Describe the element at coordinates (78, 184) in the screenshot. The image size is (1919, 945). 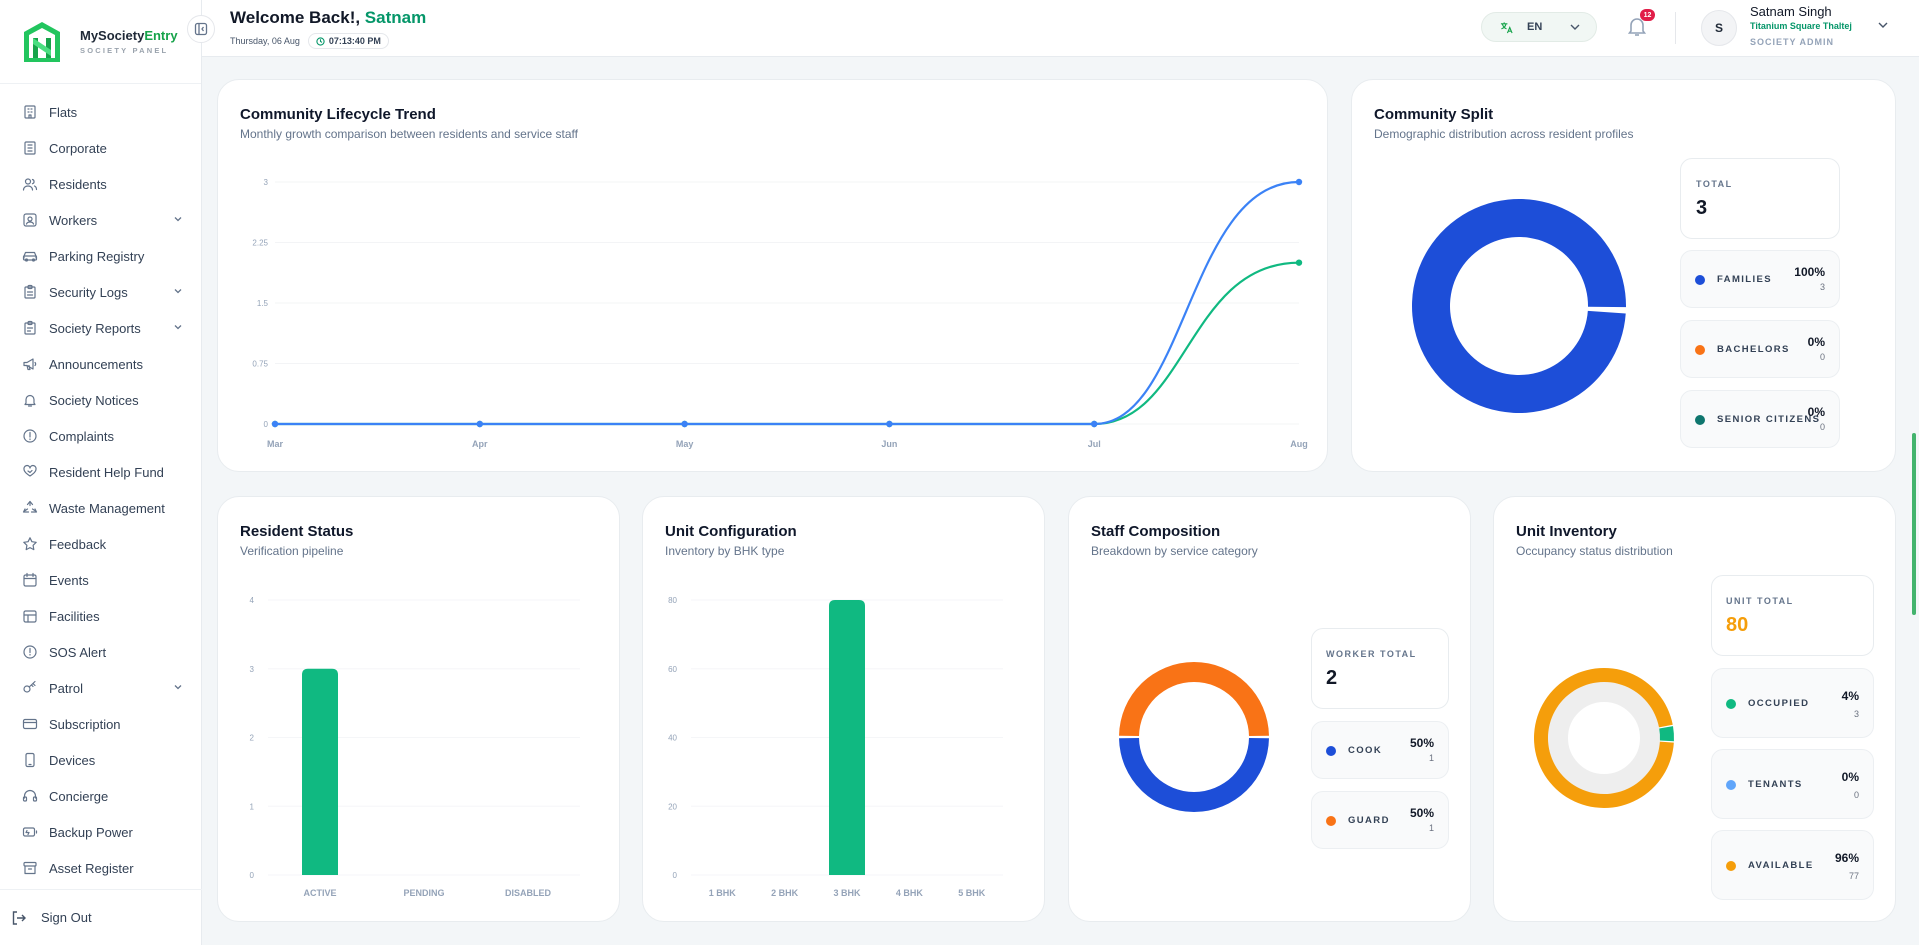
I see `sidebar-item-label: Residents` at that location.